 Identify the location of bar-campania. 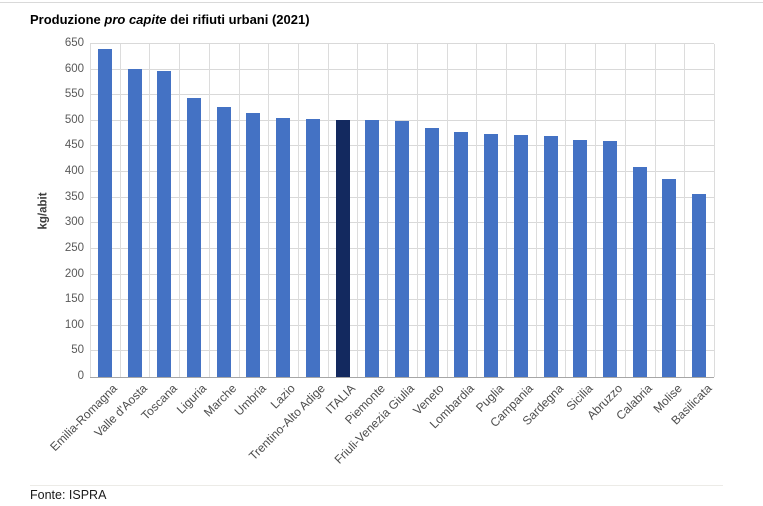
(520, 256).